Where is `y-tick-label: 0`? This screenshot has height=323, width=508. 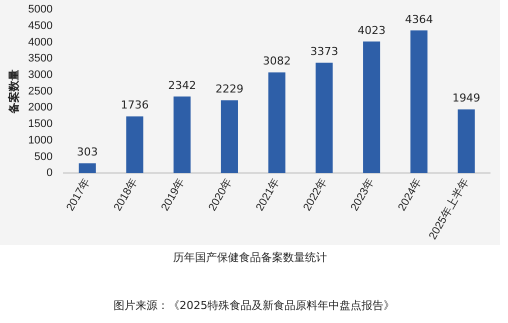 y-tick-label: 0 is located at coordinates (49, 173).